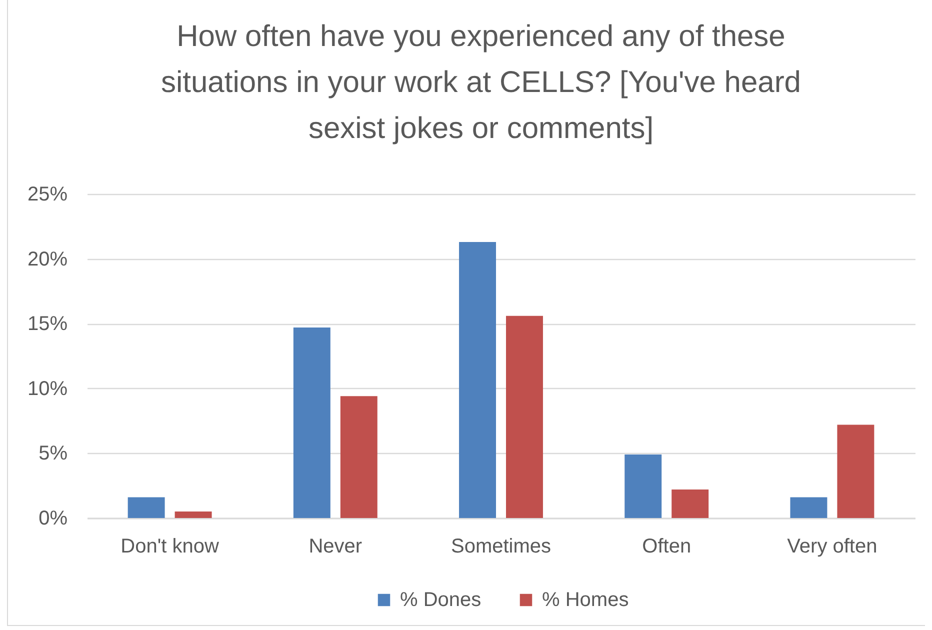 The height and width of the screenshot is (630, 932). I want to click on y-tick-label: 5%, so click(53, 453).